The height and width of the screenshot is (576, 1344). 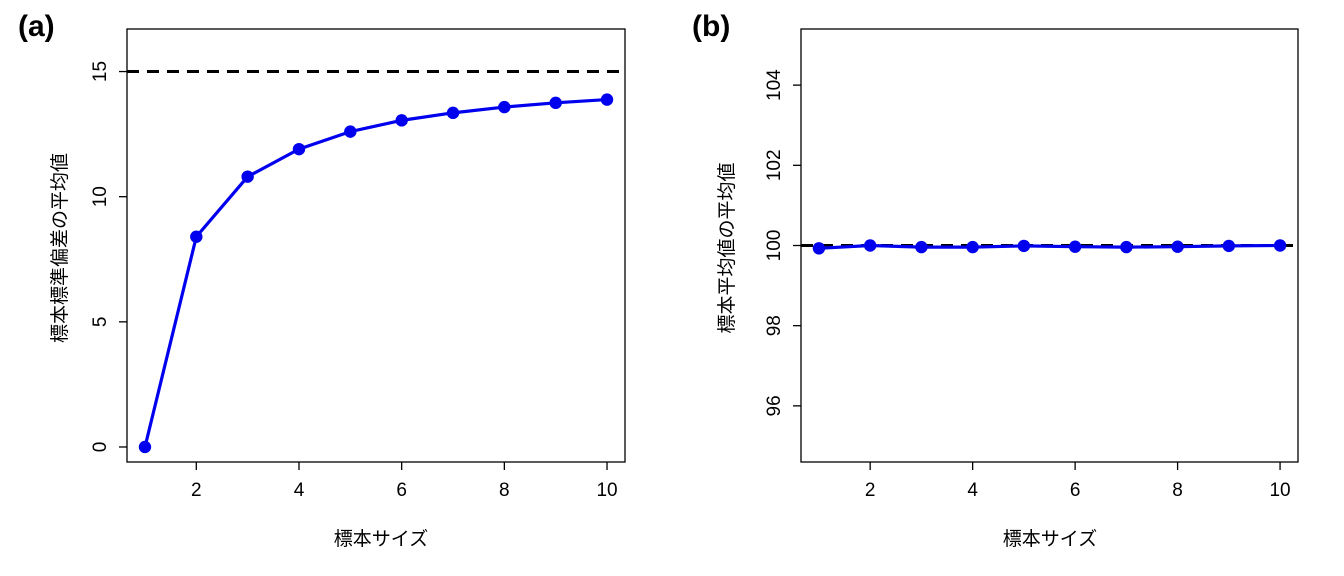 What do you see at coordinates (100, 447) in the screenshot?
I see `panel-a-y-tick-label: 0` at bounding box center [100, 447].